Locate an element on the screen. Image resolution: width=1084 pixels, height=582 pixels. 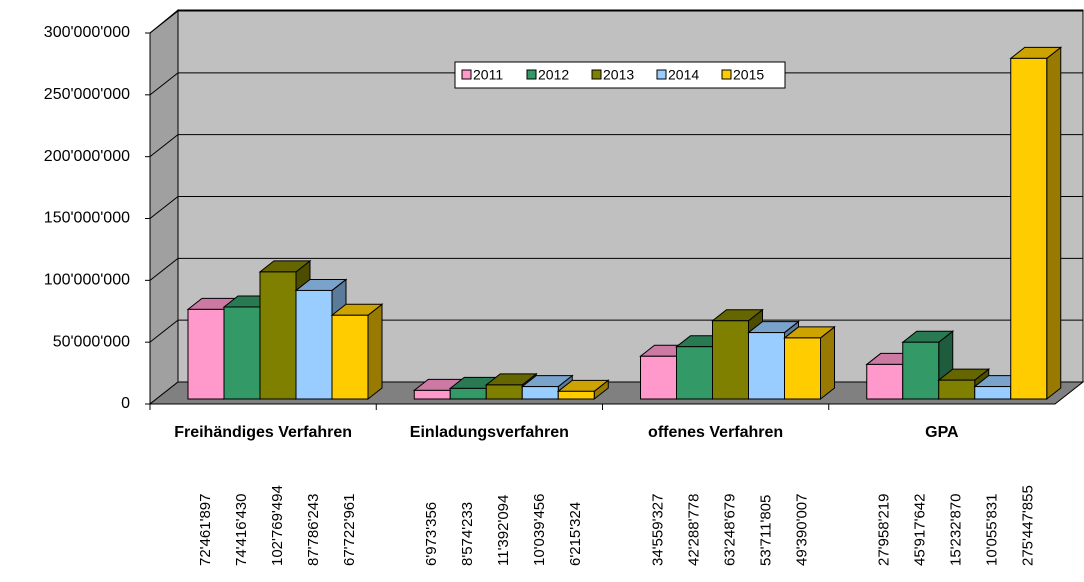
y-tick-label: 250'000'000 is located at coordinates (87, 94).